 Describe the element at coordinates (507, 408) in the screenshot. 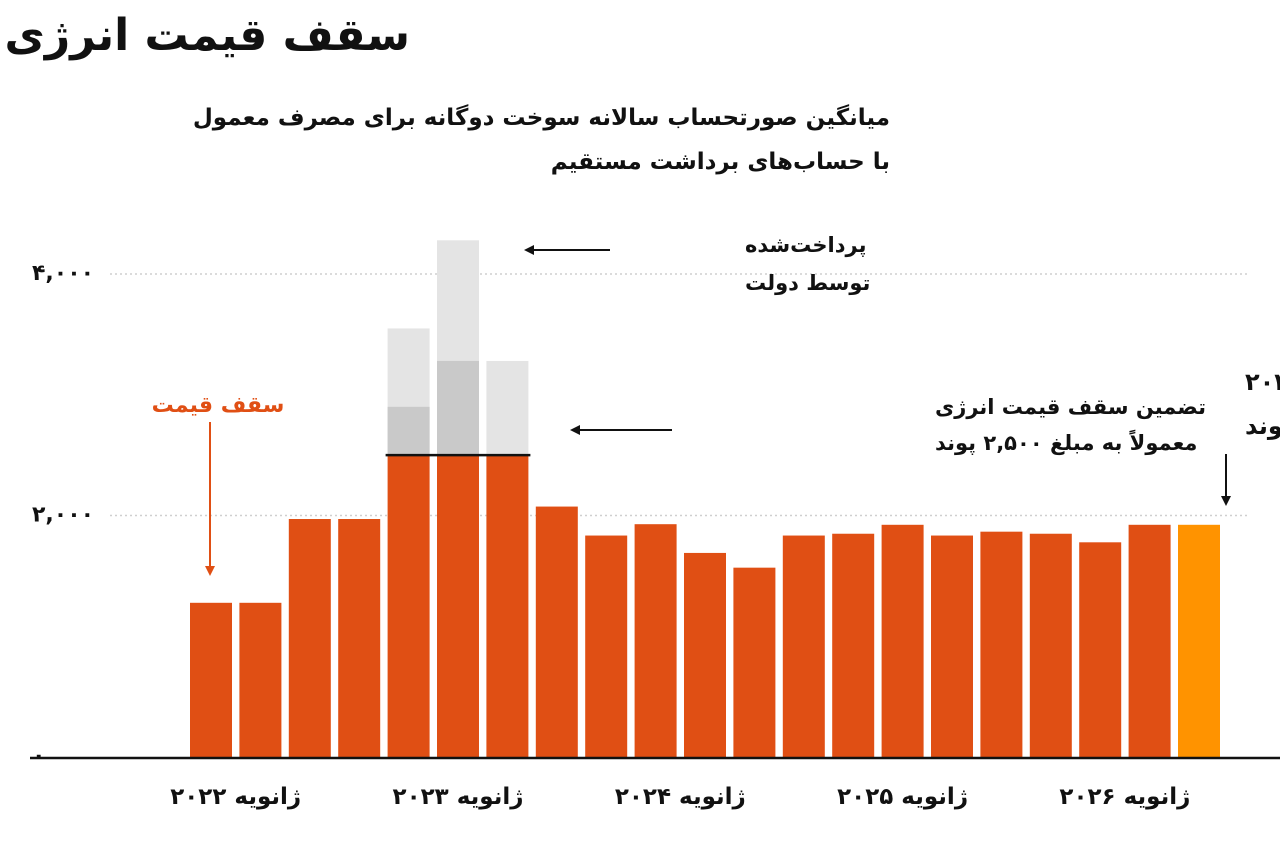

I see `gov-paid-bar-light` at that location.